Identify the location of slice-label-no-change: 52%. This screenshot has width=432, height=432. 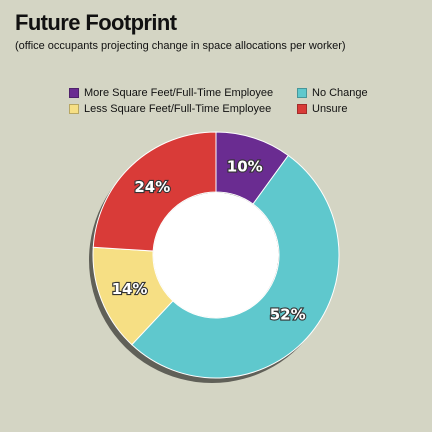
(288, 314).